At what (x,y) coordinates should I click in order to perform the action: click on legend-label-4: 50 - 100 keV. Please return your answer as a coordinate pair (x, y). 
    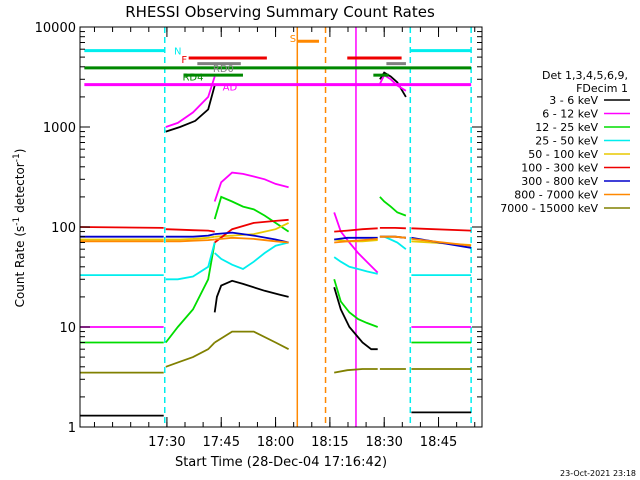
    Looking at the image, I should click on (563, 154).